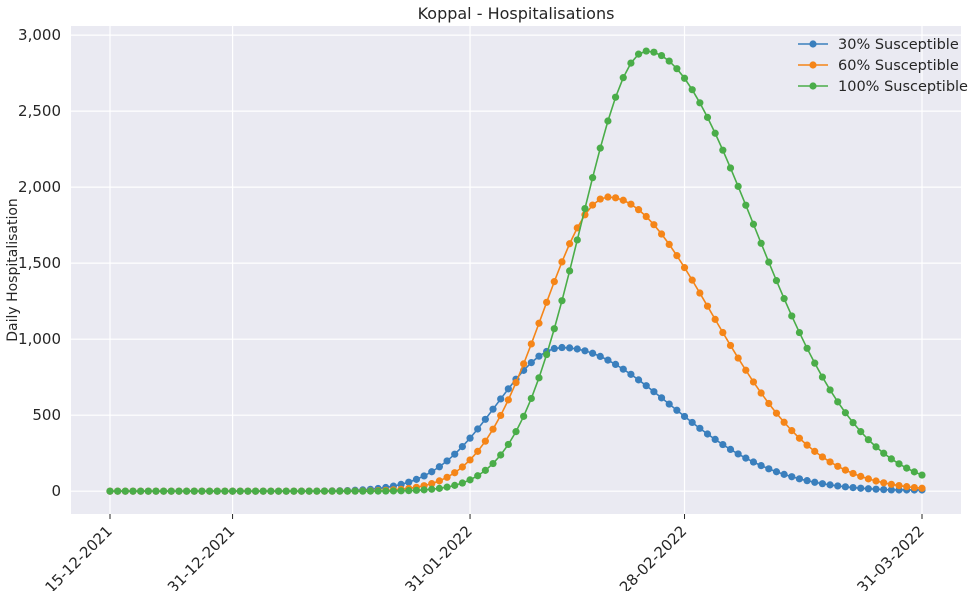  Describe the element at coordinates (898, 66) in the screenshot. I see `legend-label: 60% Susceptible` at that location.